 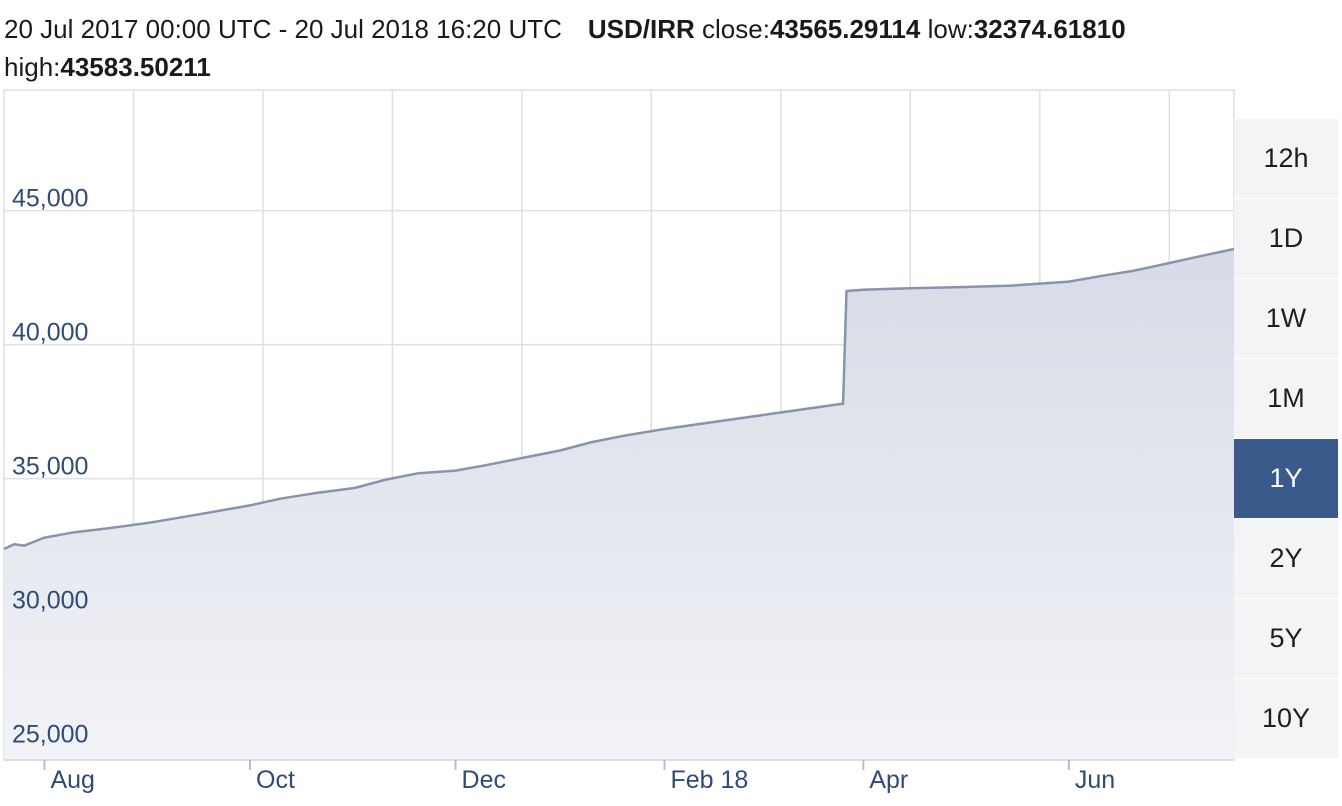 I want to click on currency-pair: USD/IRR, so click(x=641, y=29).